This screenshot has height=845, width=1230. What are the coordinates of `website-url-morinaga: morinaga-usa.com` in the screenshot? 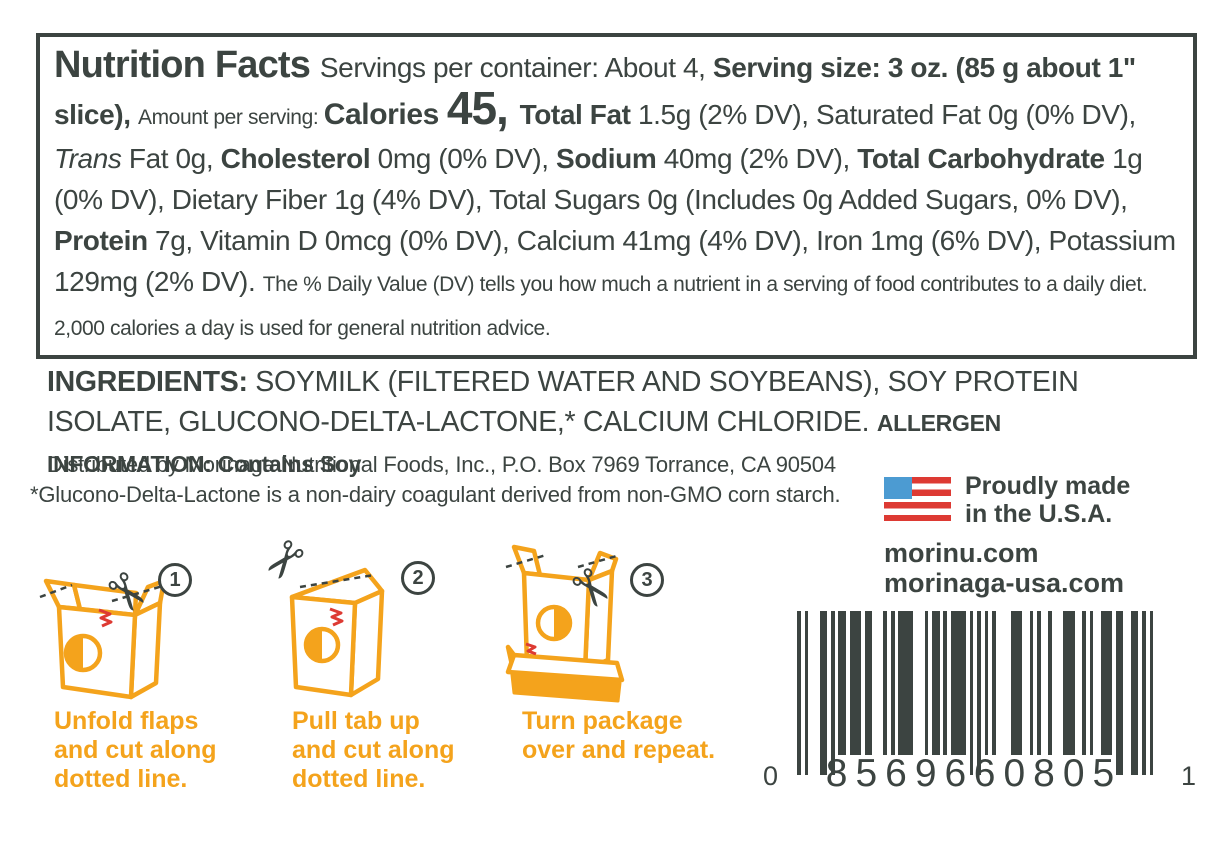 It's located at (1004, 583).